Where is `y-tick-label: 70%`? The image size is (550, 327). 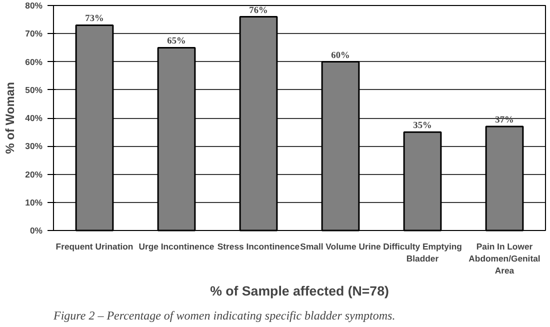 y-tick-label: 70% is located at coordinates (34, 33).